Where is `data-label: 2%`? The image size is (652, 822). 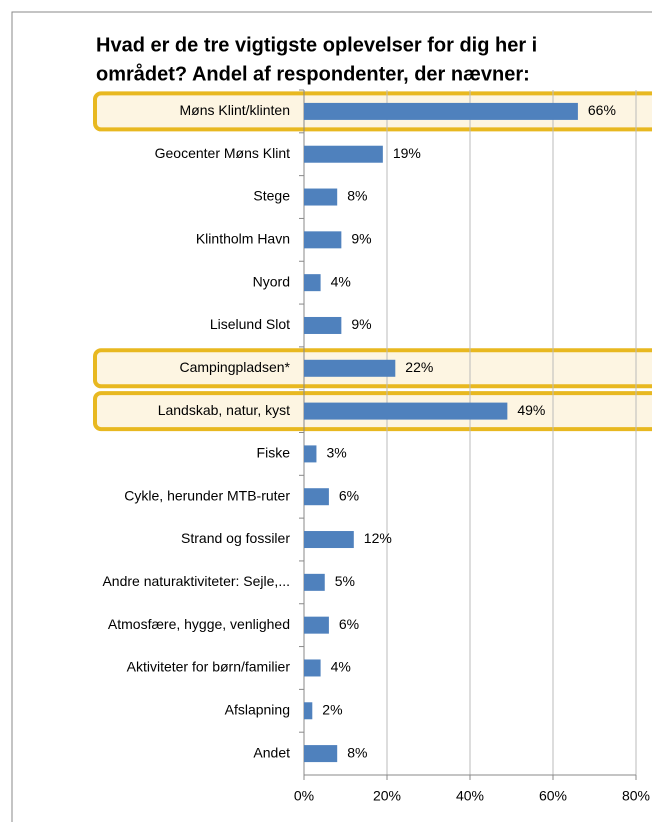
data-label: 2% is located at coordinates (332, 709).